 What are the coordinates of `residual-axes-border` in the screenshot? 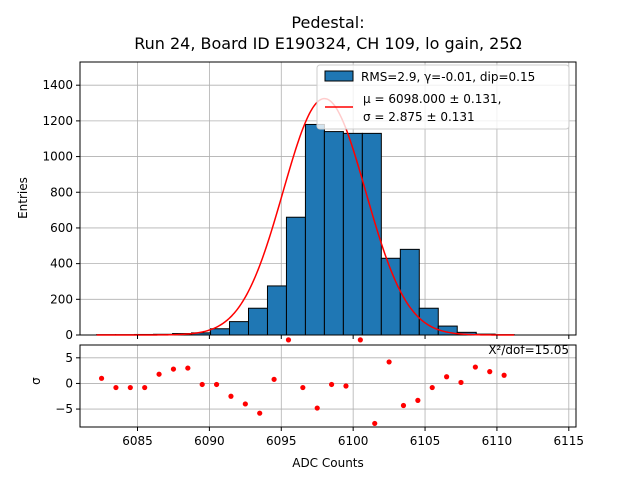 It's located at (328, 386).